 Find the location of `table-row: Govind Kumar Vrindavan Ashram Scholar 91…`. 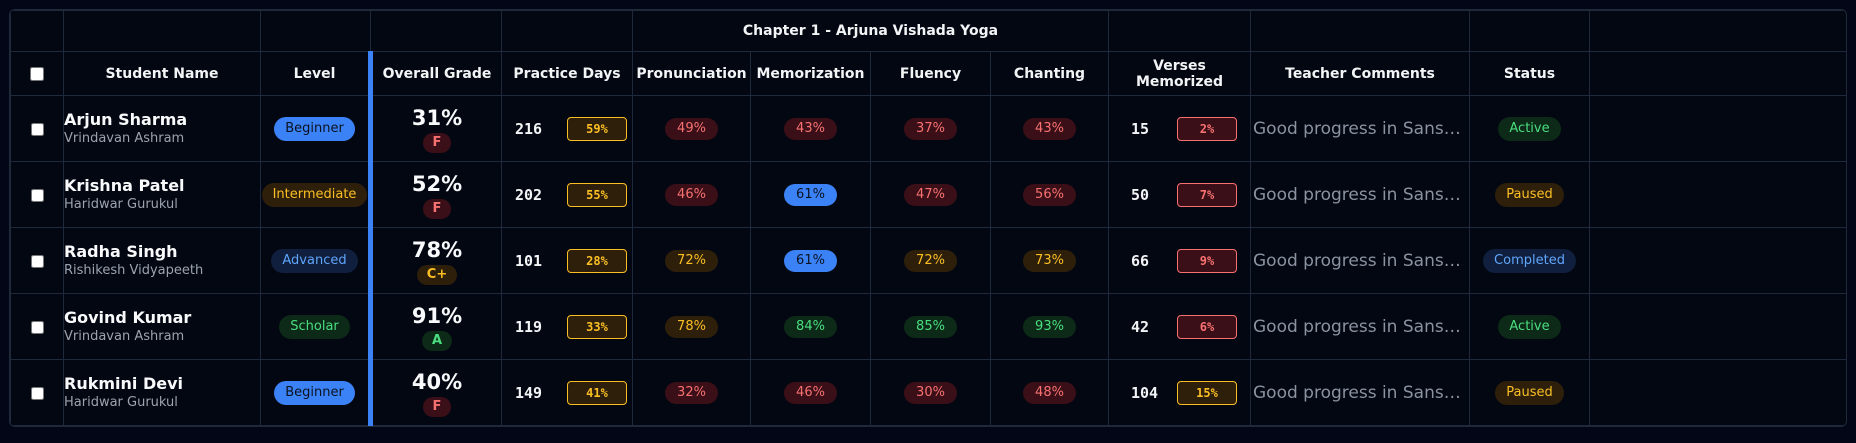

table-row: Govind Kumar Vrindavan Ashram Scholar 91… is located at coordinates (928, 326).